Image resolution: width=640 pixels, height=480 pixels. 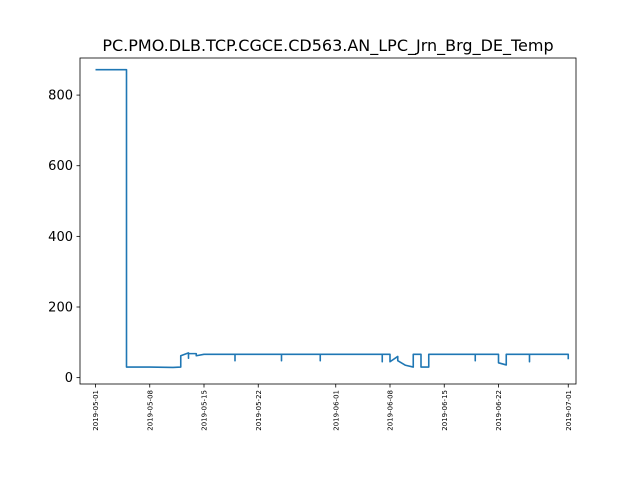 I want to click on x-tick-label: 2019-05-01, so click(x=96, y=410).